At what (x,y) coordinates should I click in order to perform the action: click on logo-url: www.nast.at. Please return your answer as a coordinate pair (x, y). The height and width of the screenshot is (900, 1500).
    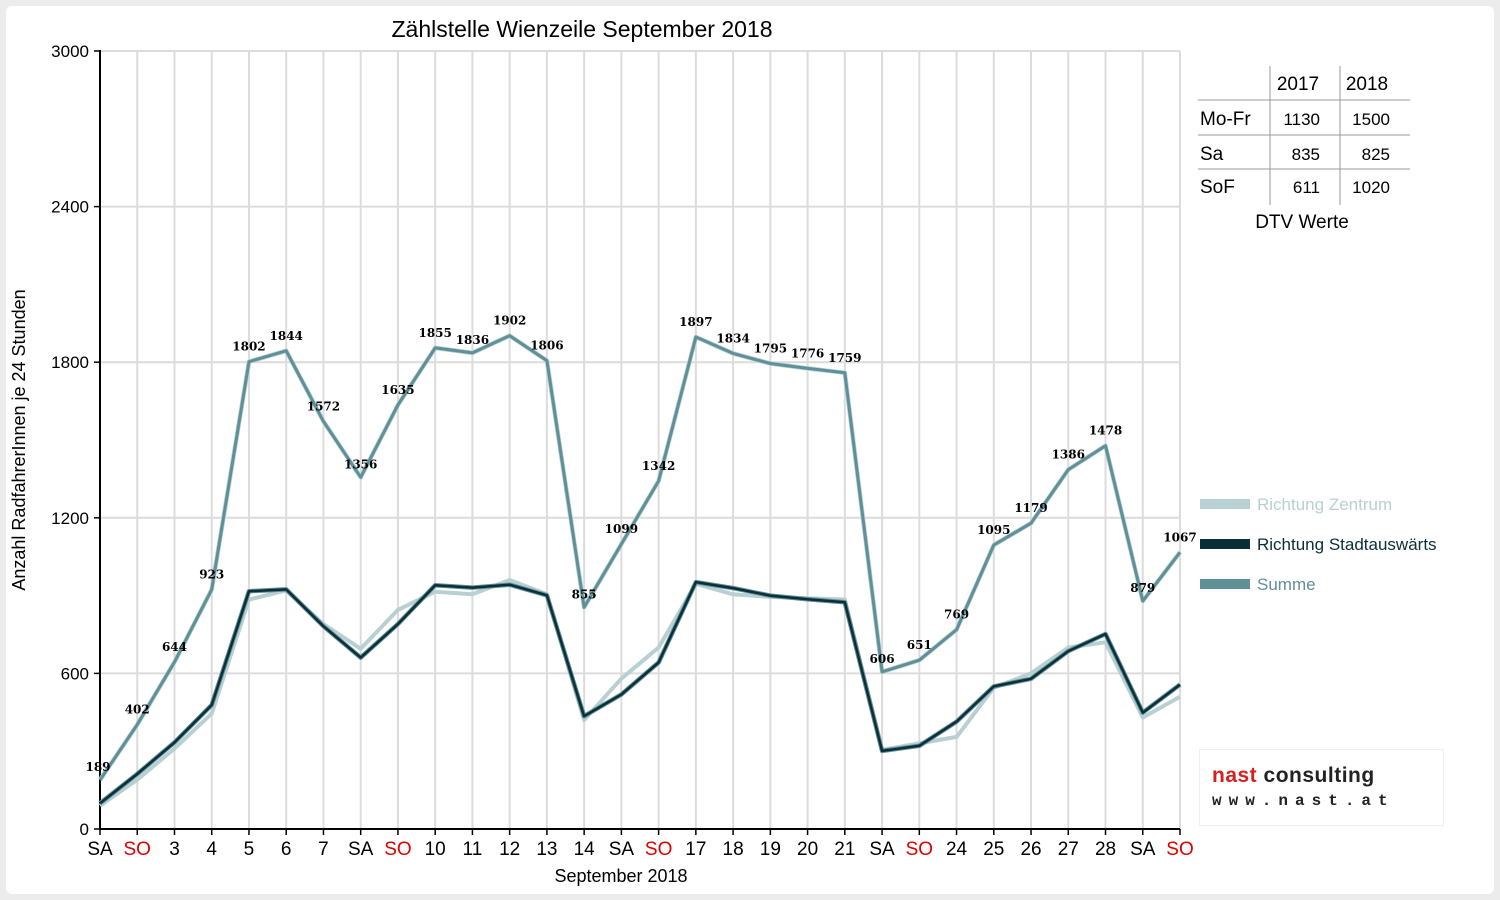
    Looking at the image, I should click on (1303, 801).